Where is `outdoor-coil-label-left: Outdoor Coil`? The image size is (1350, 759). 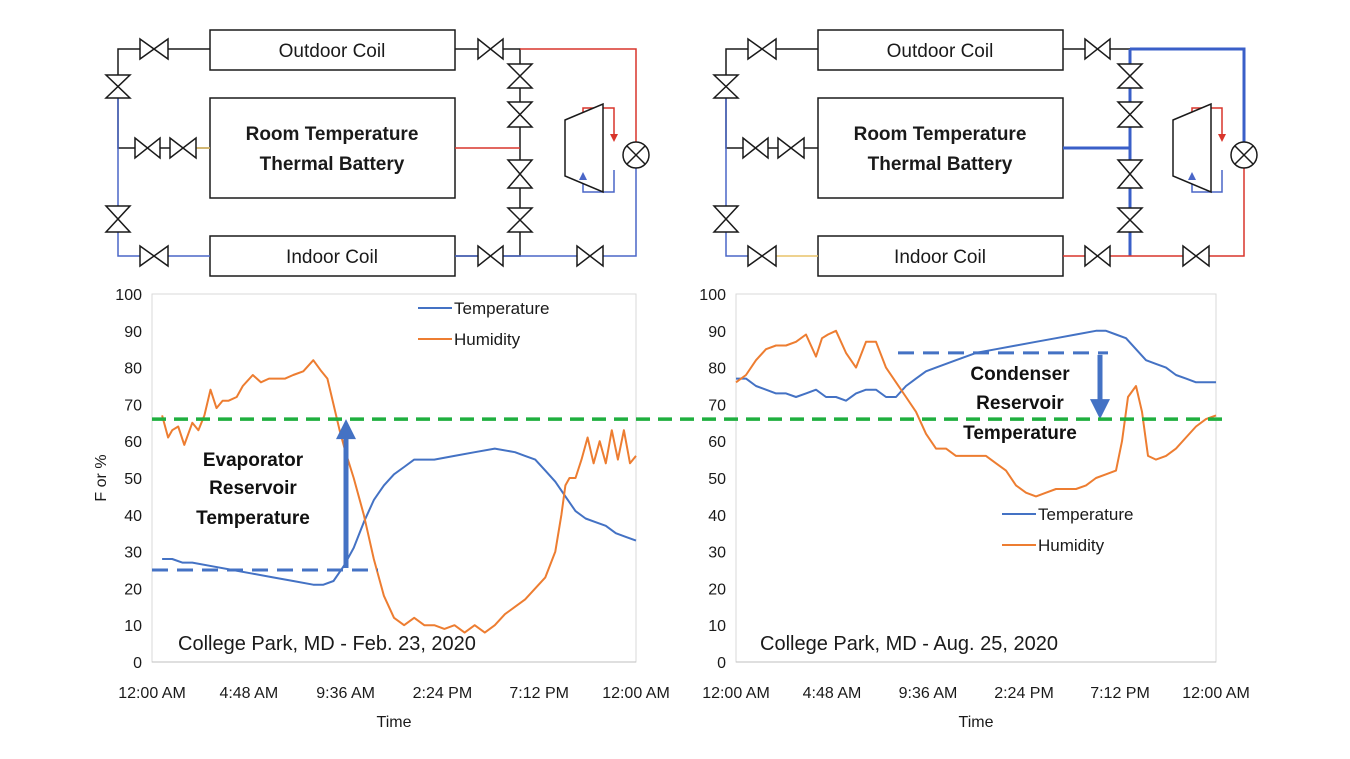 outdoor-coil-label-left: Outdoor Coil is located at coordinates (332, 51).